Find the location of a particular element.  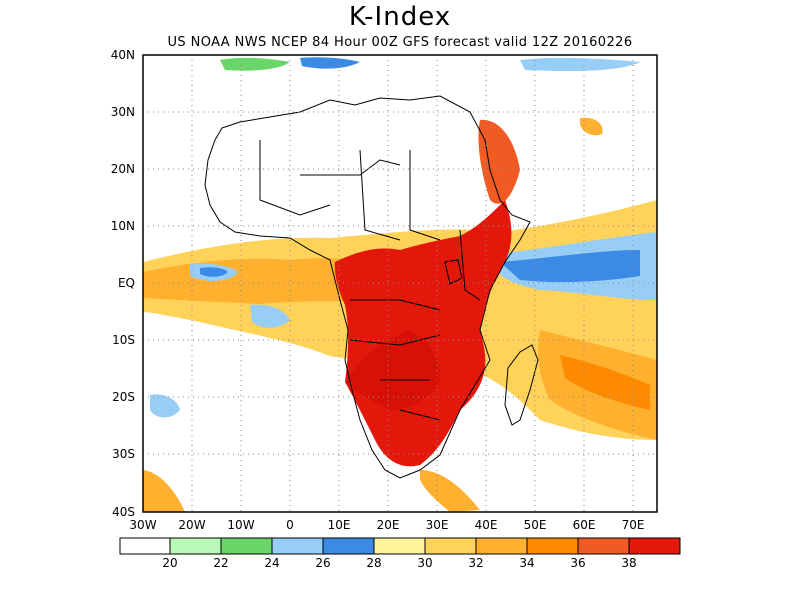

lon-tick-label: 0 is located at coordinates (290, 525).